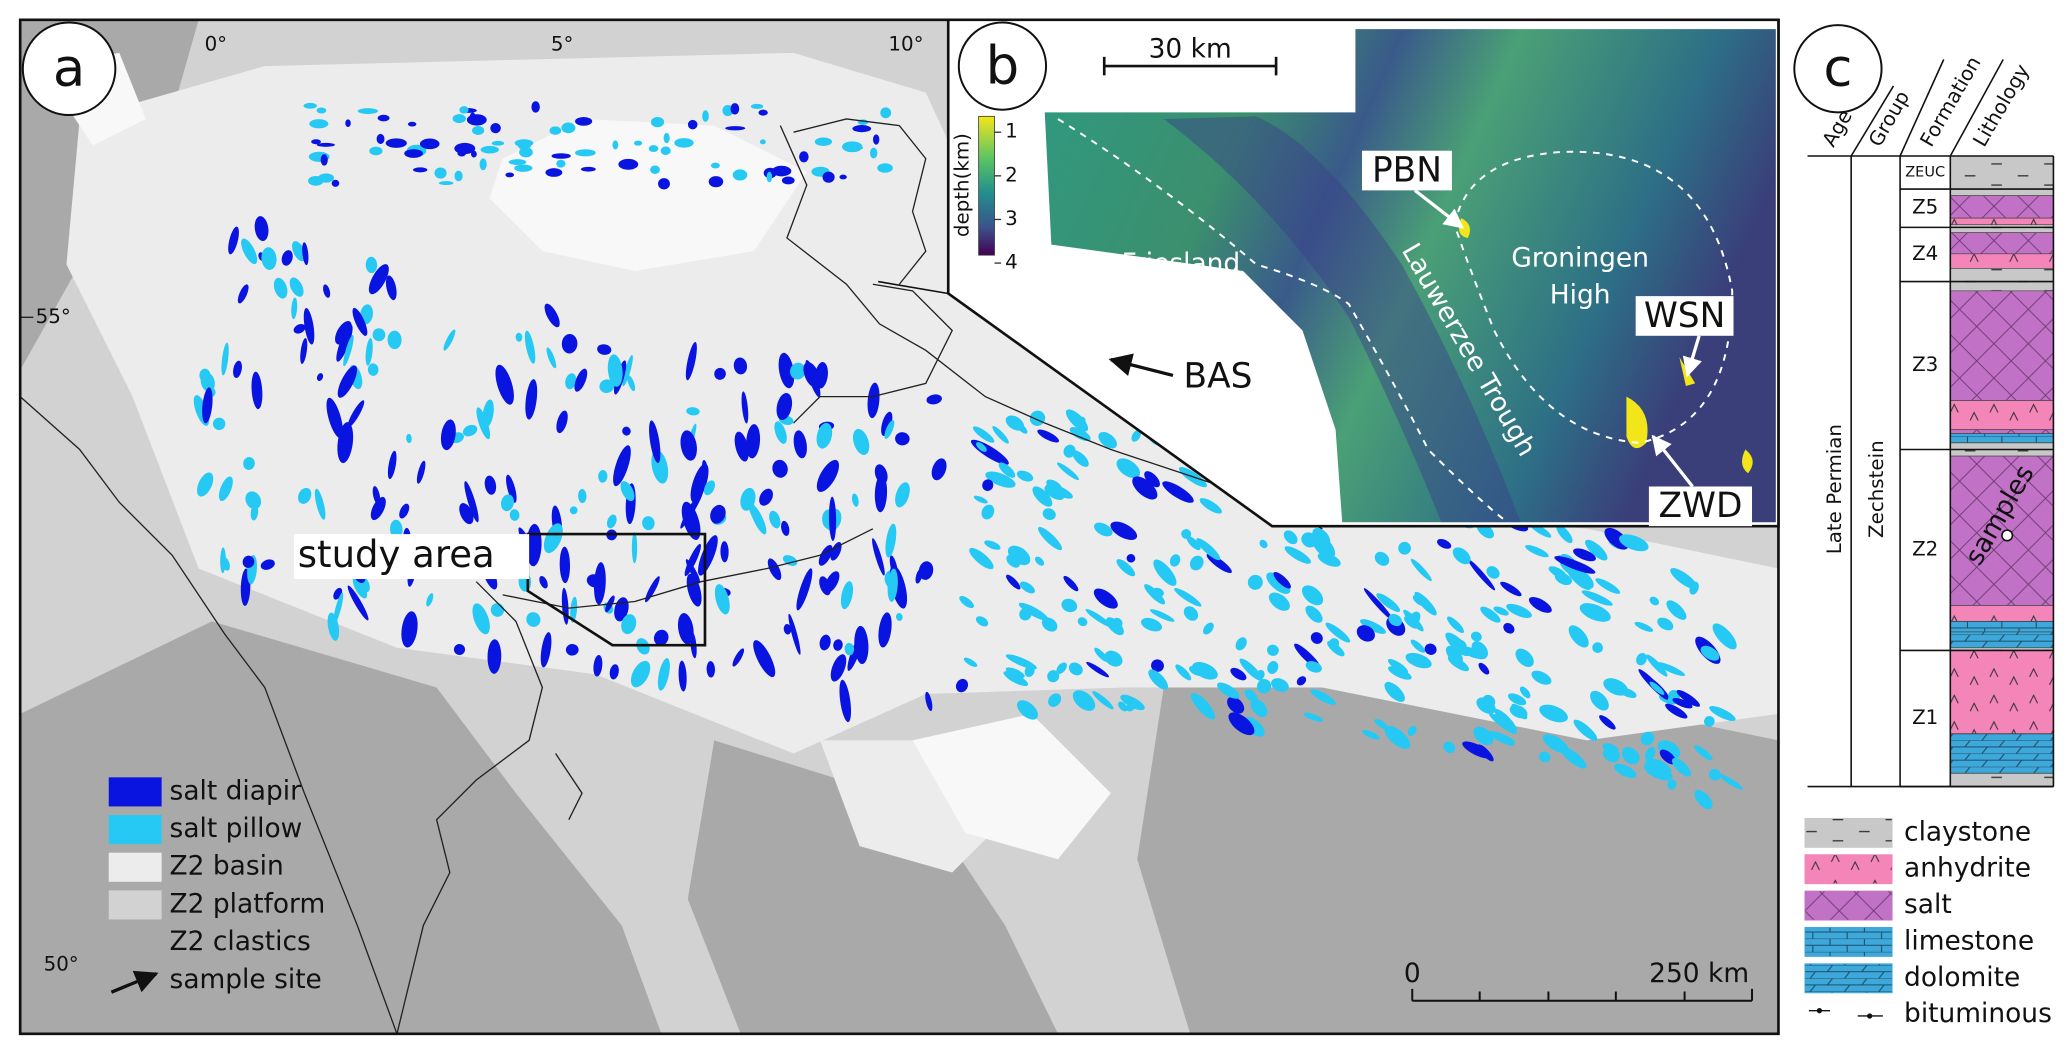 The width and height of the screenshot is (2067, 1051). I want to click on lithology-column, so click(2001, 471).